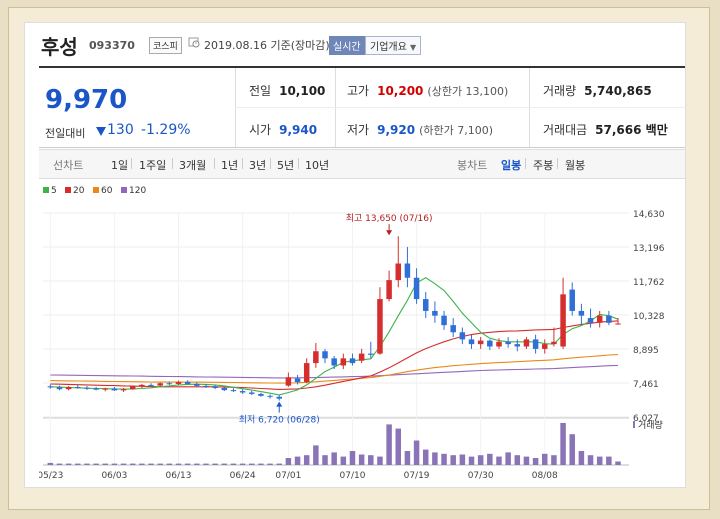 The height and width of the screenshot is (519, 720). I want to click on company-info-dropdown: 기업개요 ▼, so click(393, 45).